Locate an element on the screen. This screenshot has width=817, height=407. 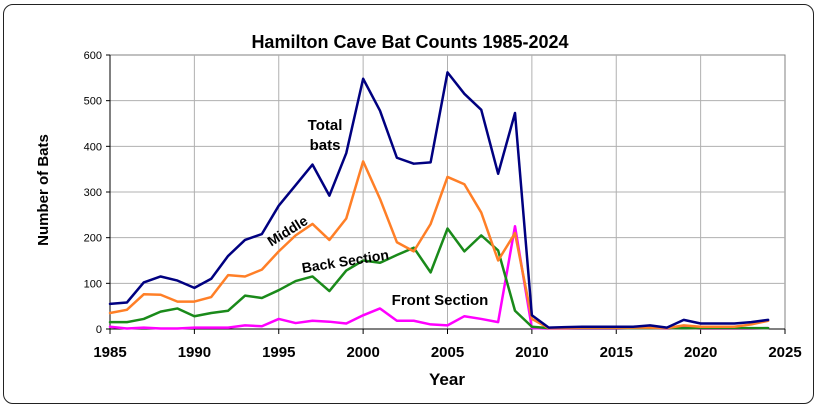
y-tick-label: 300 is located at coordinates (93, 193).